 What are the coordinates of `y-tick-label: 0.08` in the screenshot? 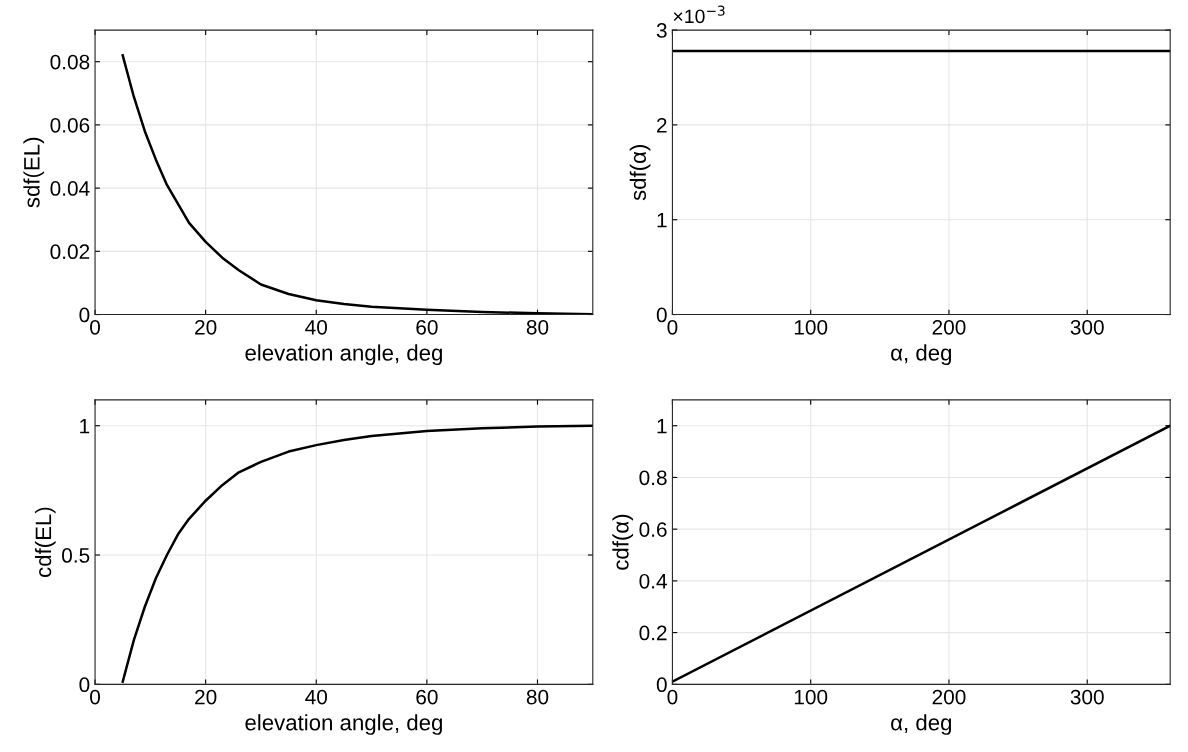 It's located at (70, 62).